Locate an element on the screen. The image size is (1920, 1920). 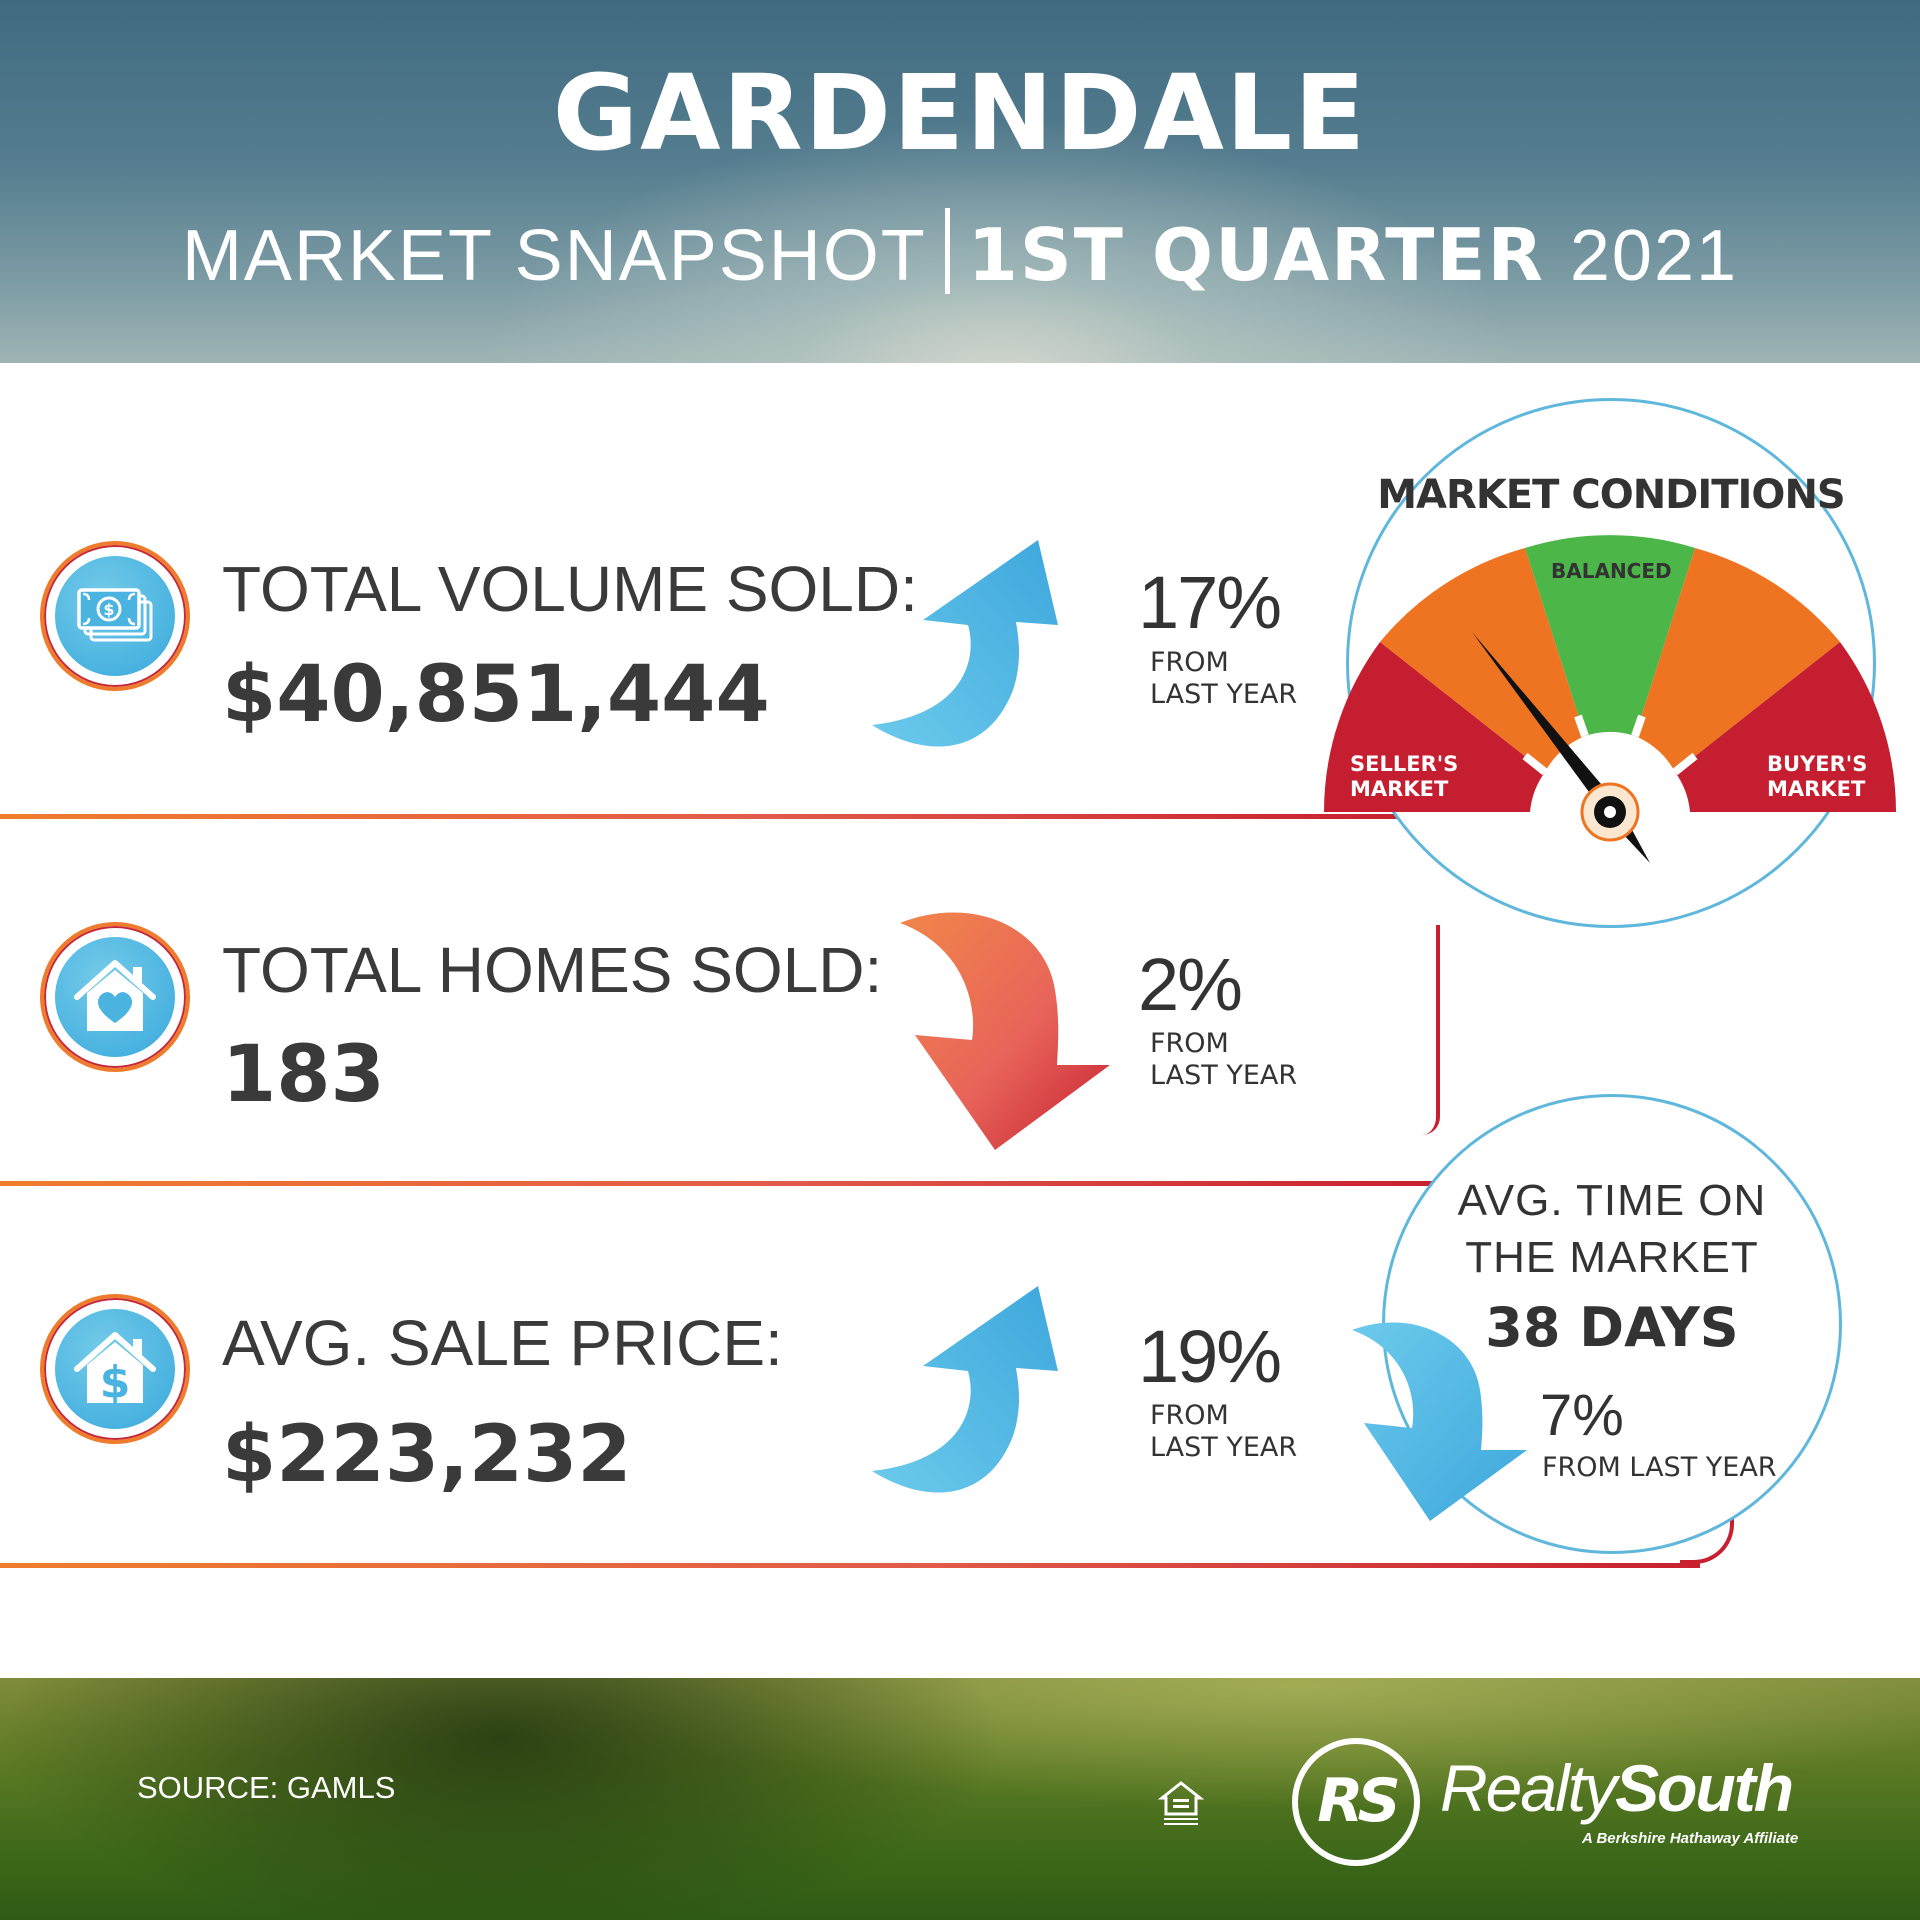
time-on-market-change-pct: 7% is located at coordinates (1582, 1415).